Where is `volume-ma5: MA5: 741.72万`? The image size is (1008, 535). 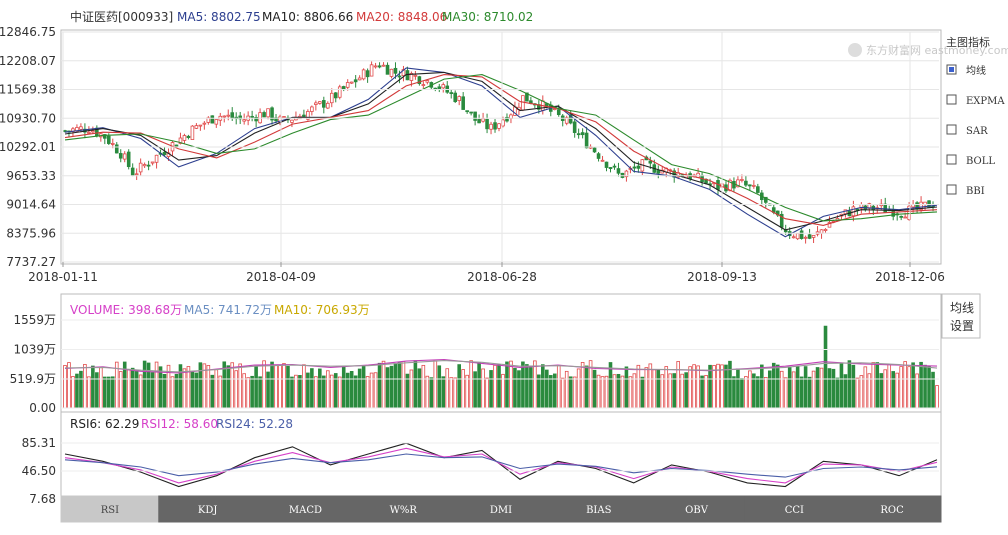
volume-ma5: MA5: 741.72万 is located at coordinates (228, 310).